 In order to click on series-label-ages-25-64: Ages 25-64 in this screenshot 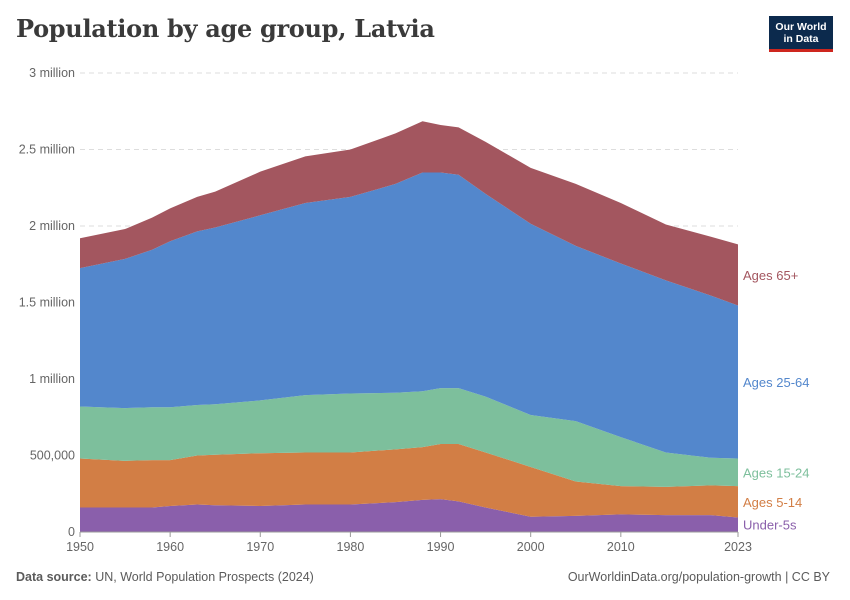, I will do `click(776, 382)`.